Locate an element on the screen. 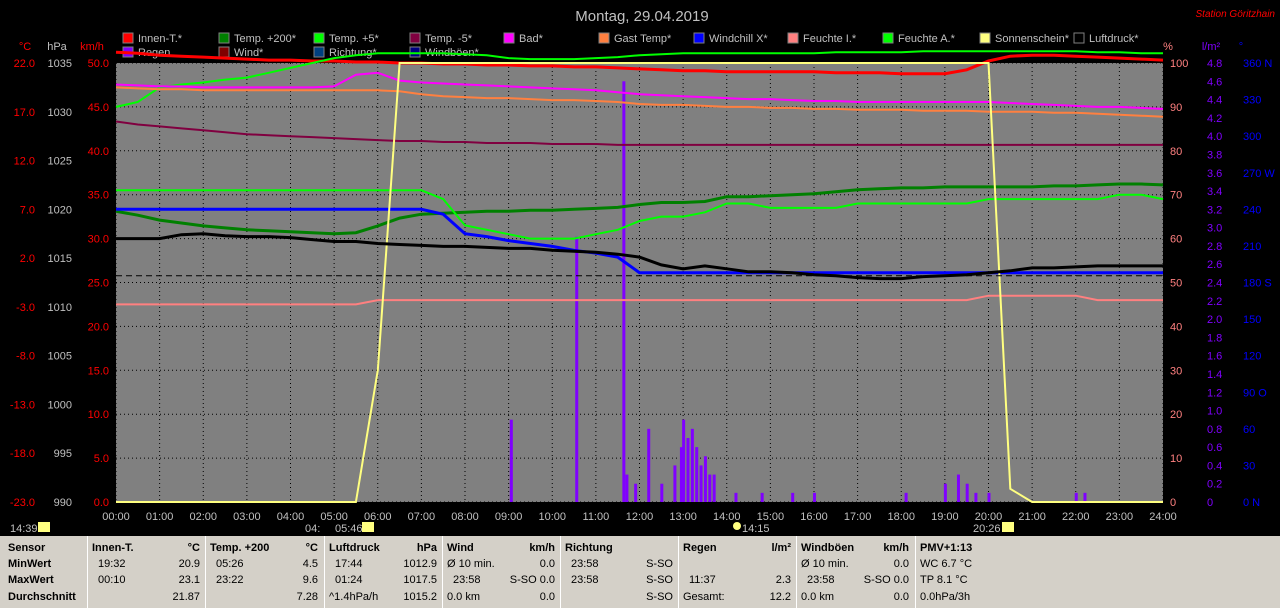 This screenshot has width=1280, height=608. tick-celsius: -8.0 is located at coordinates (25, 357).